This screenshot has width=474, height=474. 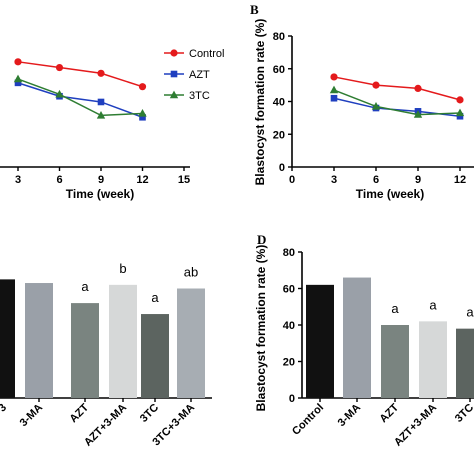 What do you see at coordinates (465, 363) in the screenshot?
I see `panel-d-bar-3tc` at bounding box center [465, 363].